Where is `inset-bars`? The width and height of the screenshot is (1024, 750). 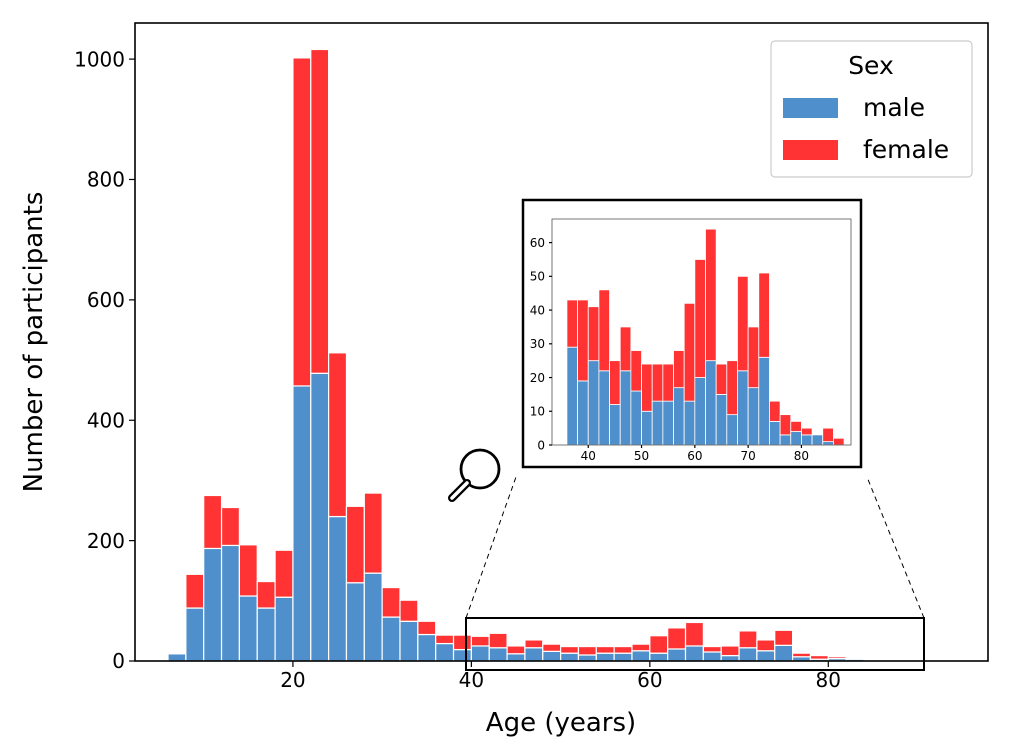
inset-bars is located at coordinates (705, 337).